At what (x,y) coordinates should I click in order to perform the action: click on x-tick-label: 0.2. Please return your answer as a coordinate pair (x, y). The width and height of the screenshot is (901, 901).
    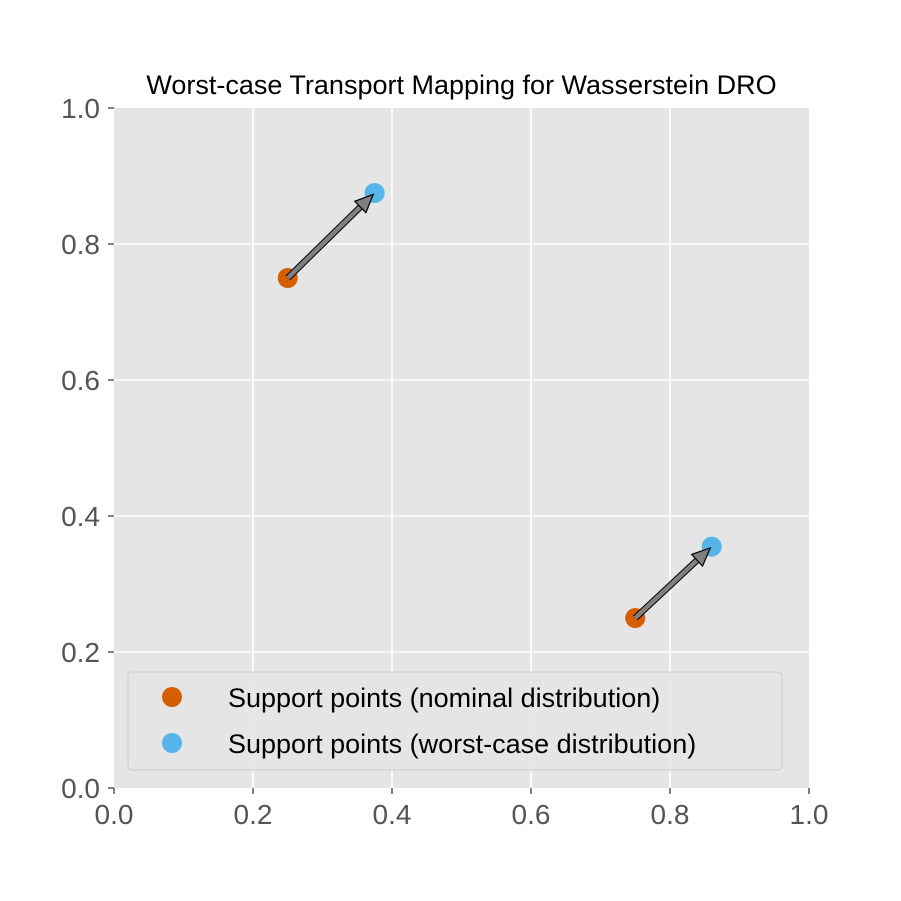
    Looking at the image, I should click on (253, 814).